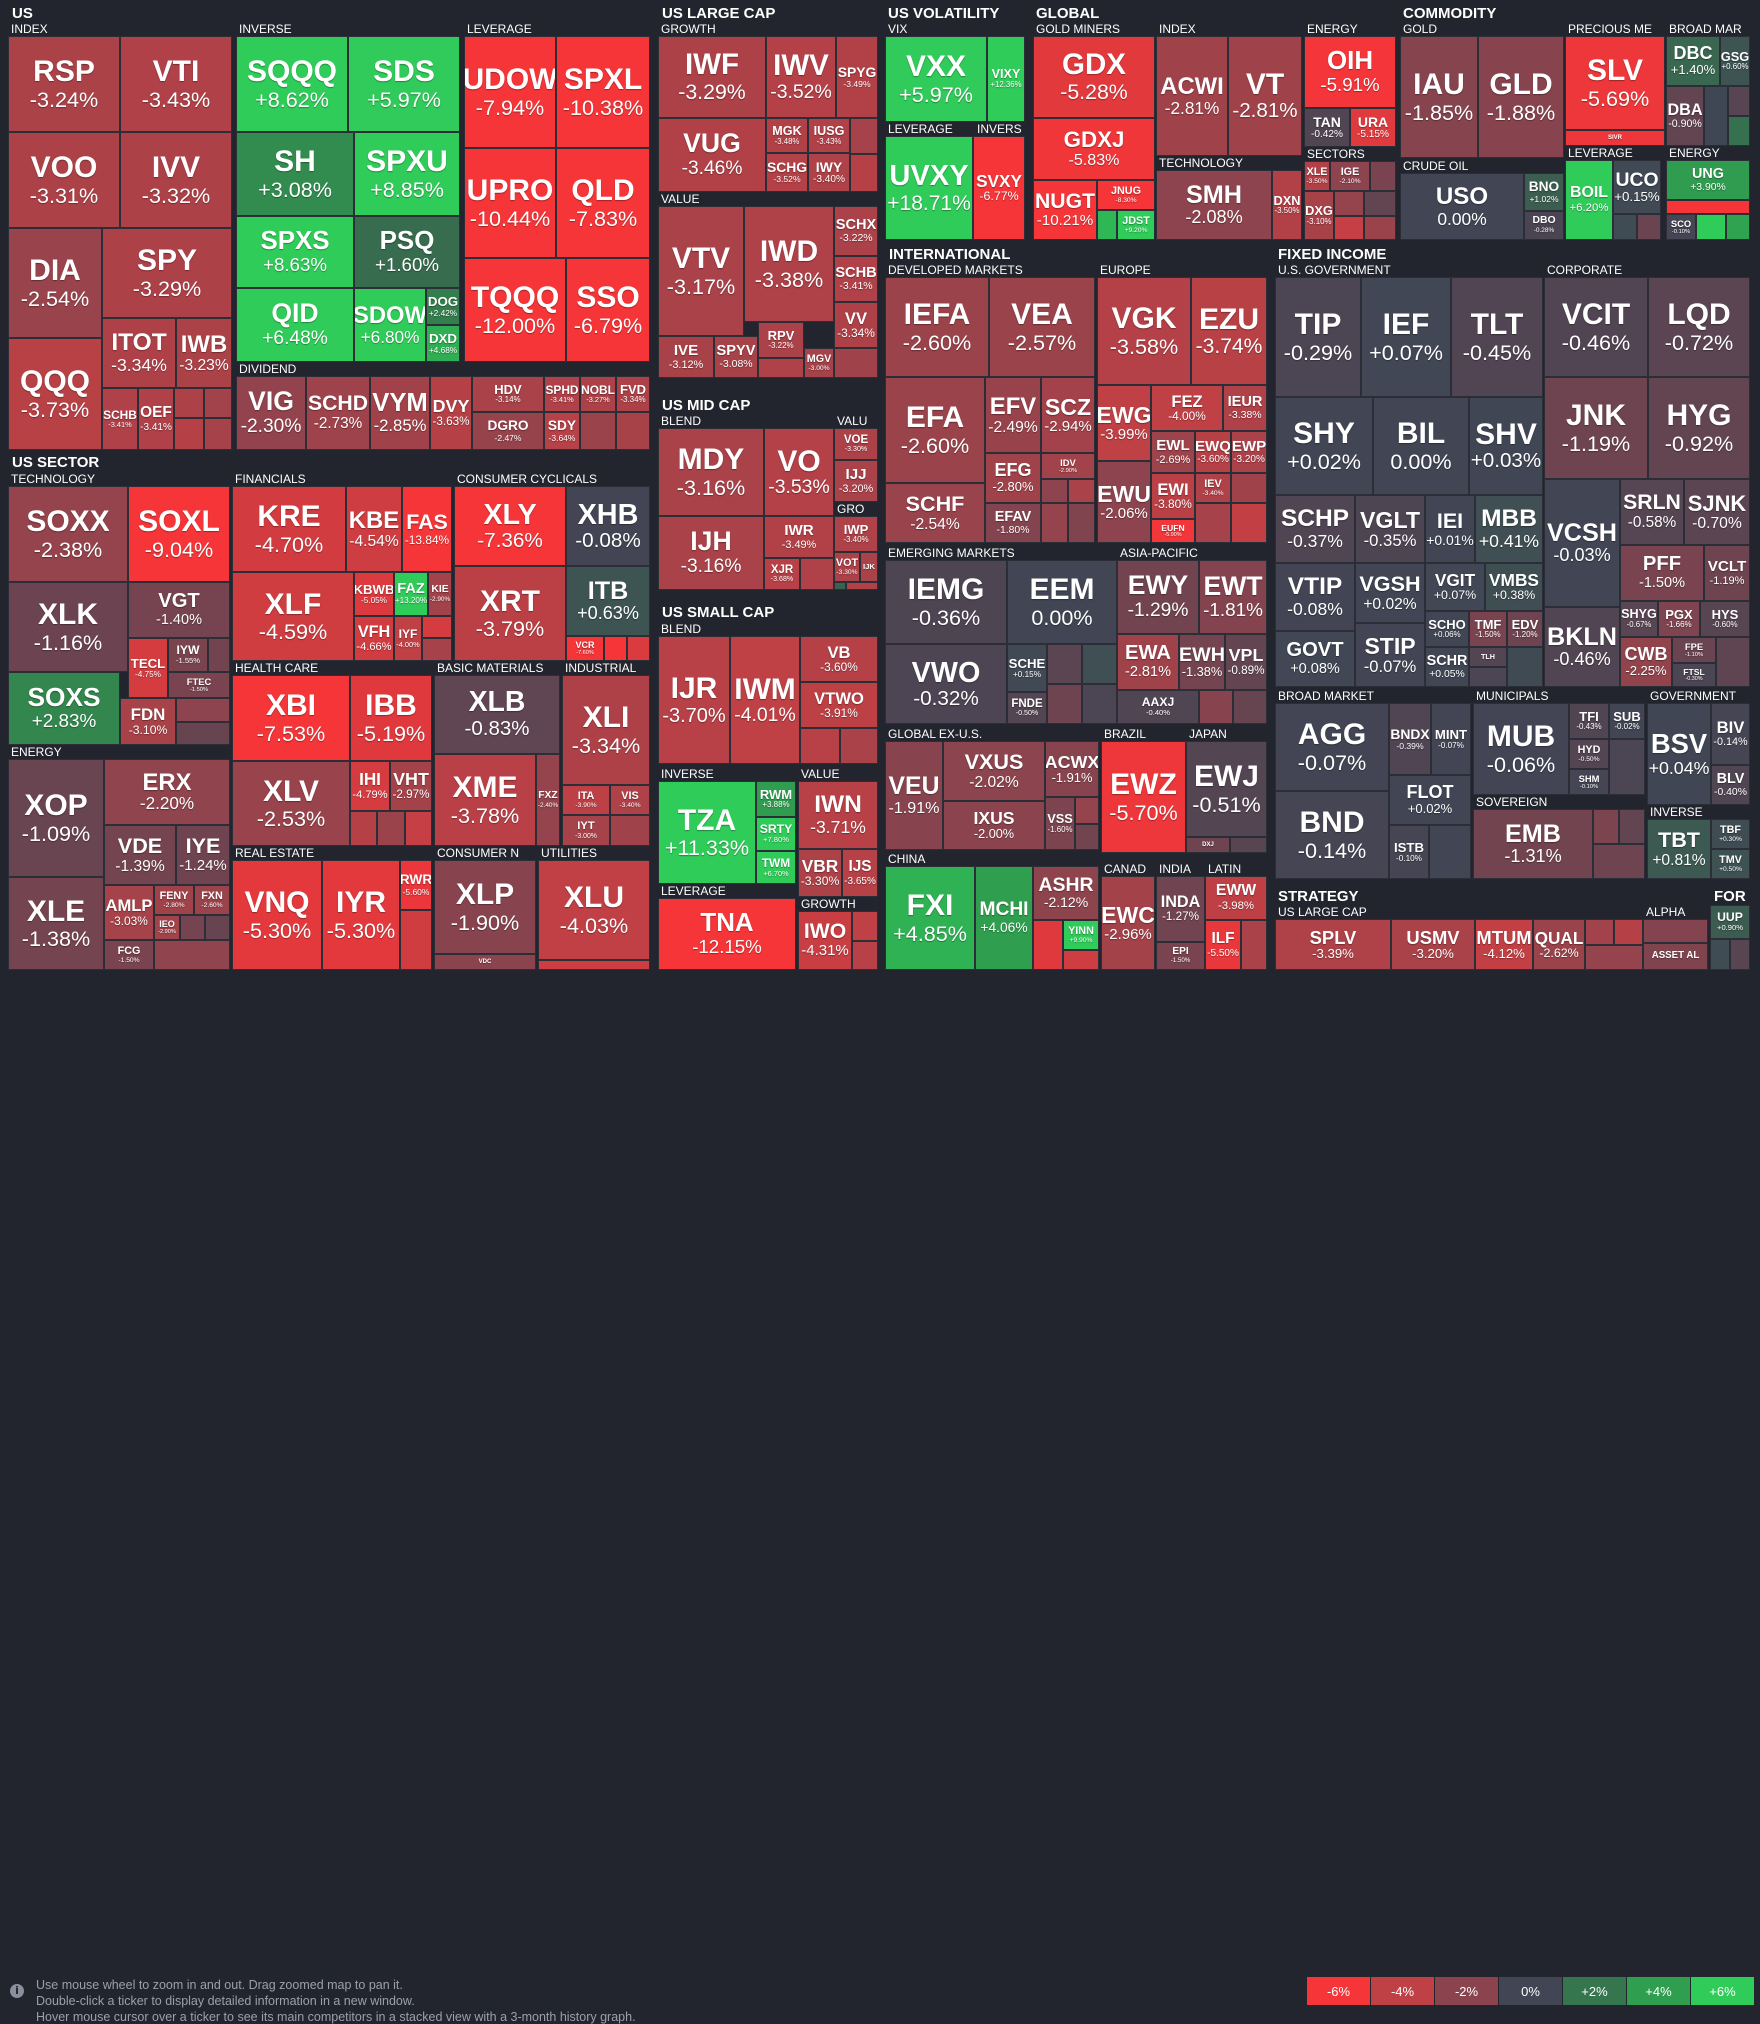 This screenshot has height=2024, width=1760. I want to click on ticker-tile-svxy: SVXY -6.77%, so click(999, 188).